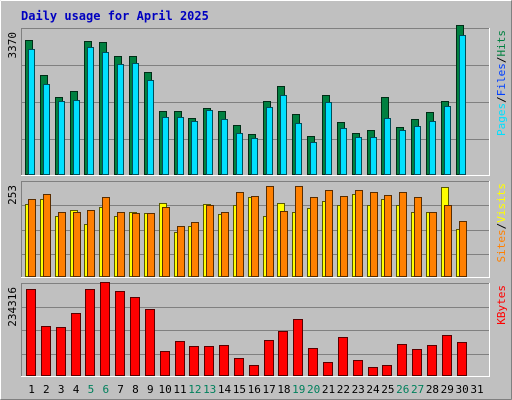  Describe the element at coordinates (225, 389) in the screenshot. I see `x-tick-label: 14` at that location.